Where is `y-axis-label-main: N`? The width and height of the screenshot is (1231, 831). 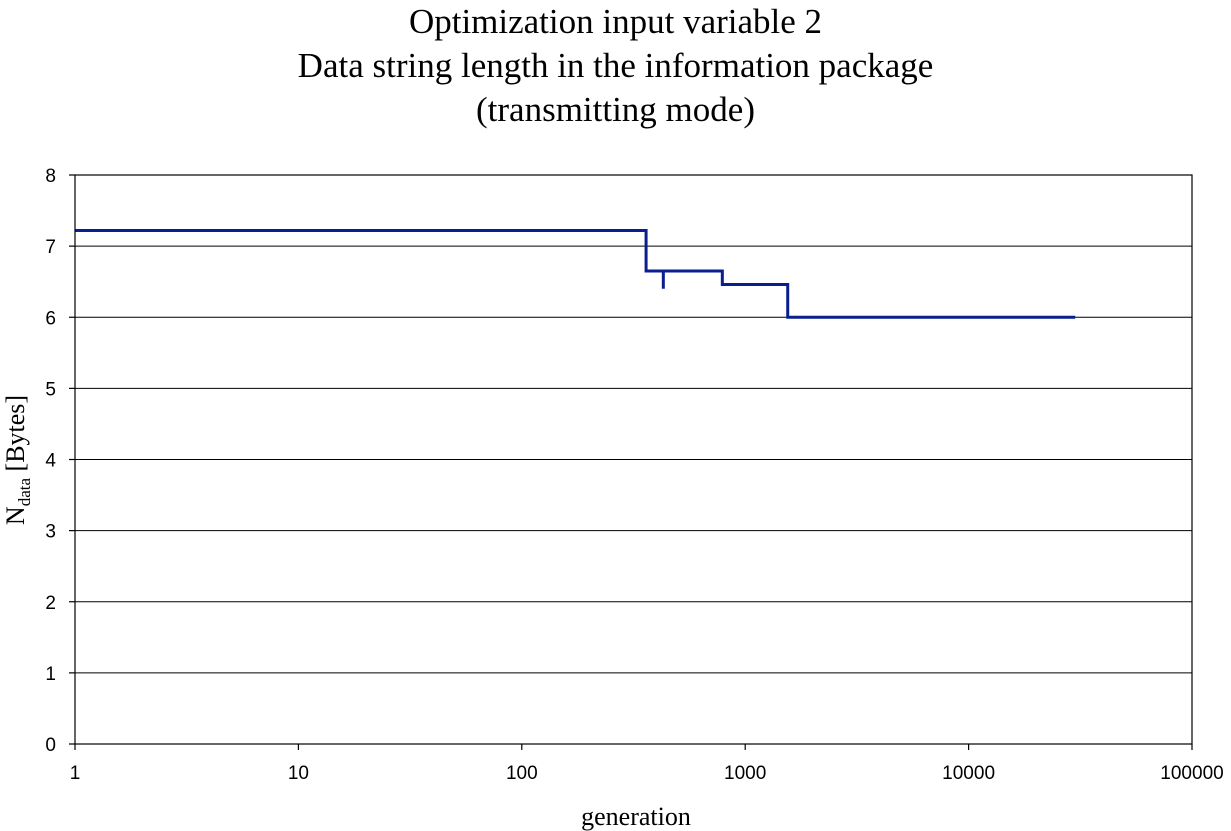 y-axis-label-main: N is located at coordinates (15, 515).